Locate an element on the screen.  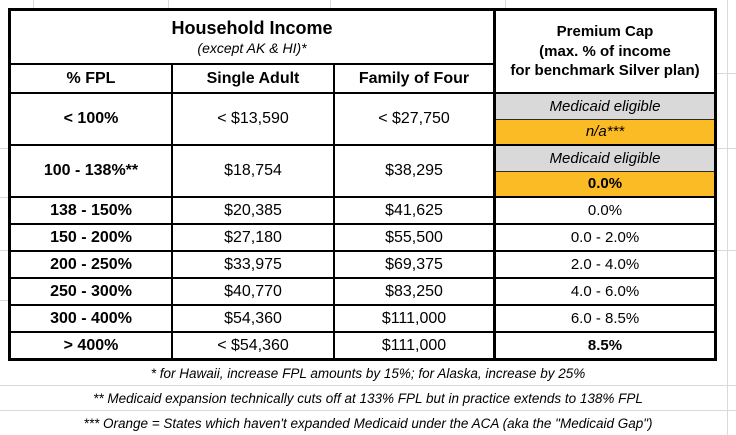
premium-cap-cell: 6.0 - 8.5% is located at coordinates (603, 318).